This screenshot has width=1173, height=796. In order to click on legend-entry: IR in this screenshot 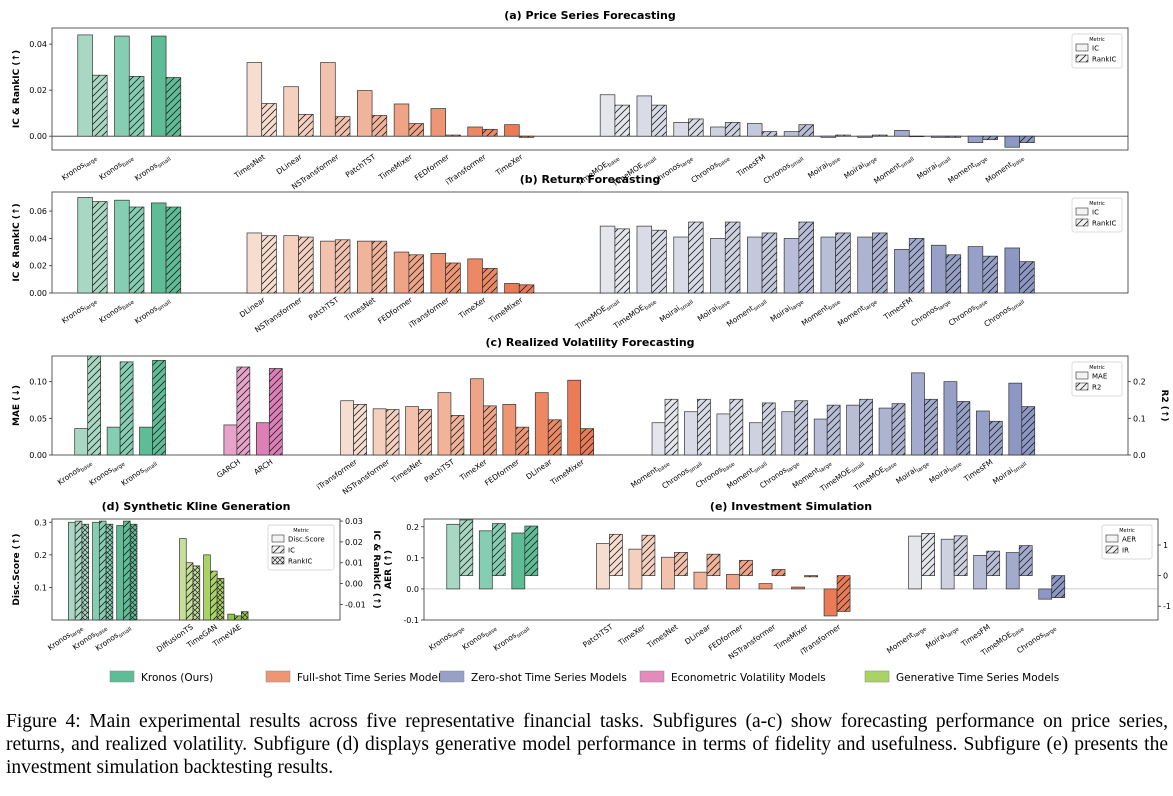, I will do `click(1125, 551)`.